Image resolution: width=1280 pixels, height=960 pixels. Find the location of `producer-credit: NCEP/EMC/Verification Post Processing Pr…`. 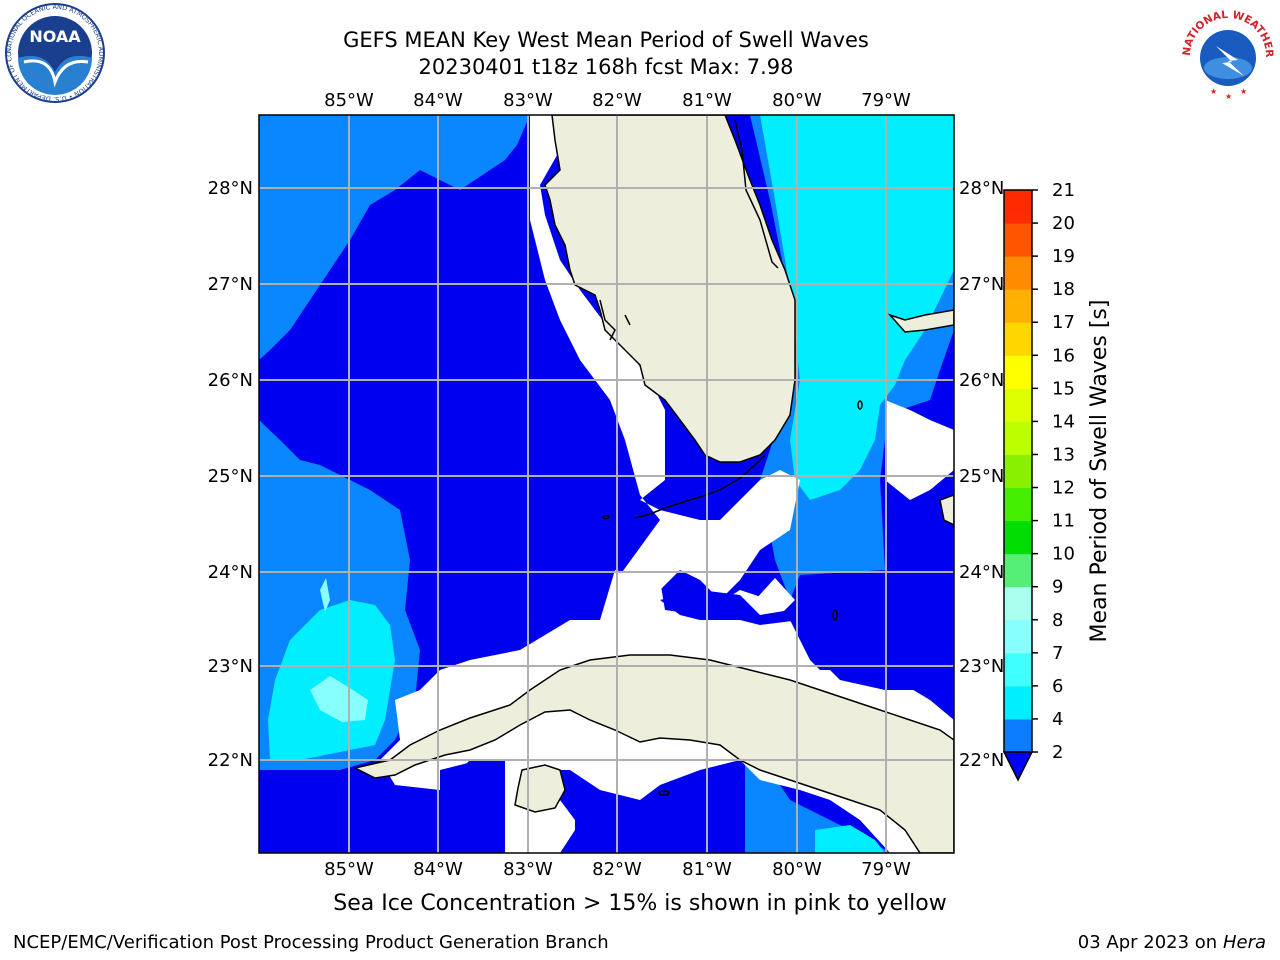

producer-credit: NCEP/EMC/Verification Post Processing Pr… is located at coordinates (311, 942).